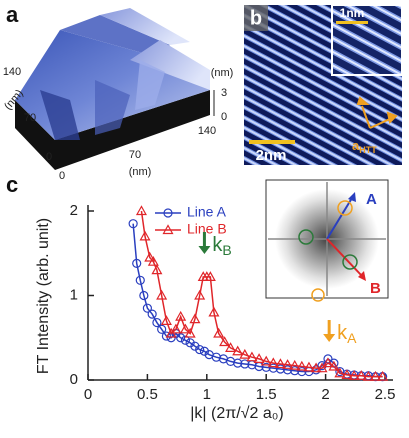 The height and width of the screenshot is (438, 409). I want to click on vector-label: aHTT, so click(364, 146).